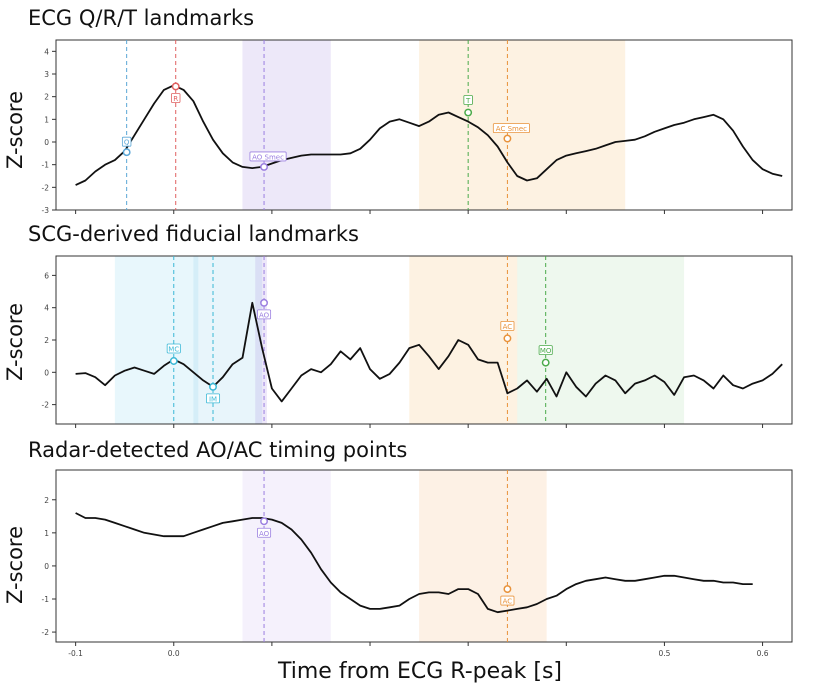  Describe the element at coordinates (419, 671) in the screenshot. I see `x-axis-label: Time from ECG R-peak [s]` at that location.